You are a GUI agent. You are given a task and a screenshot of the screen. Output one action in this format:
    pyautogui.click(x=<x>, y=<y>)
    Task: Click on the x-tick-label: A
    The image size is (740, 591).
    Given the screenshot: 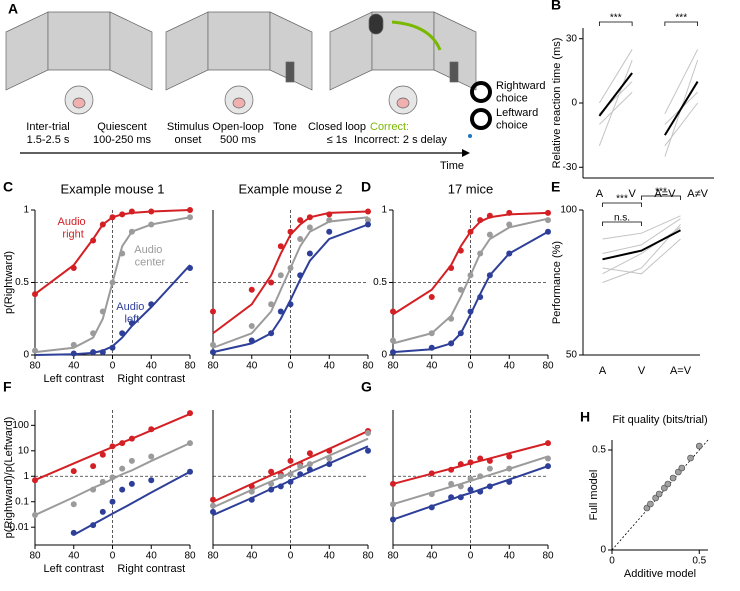 What is the action you would take?
    pyautogui.click(x=600, y=194)
    